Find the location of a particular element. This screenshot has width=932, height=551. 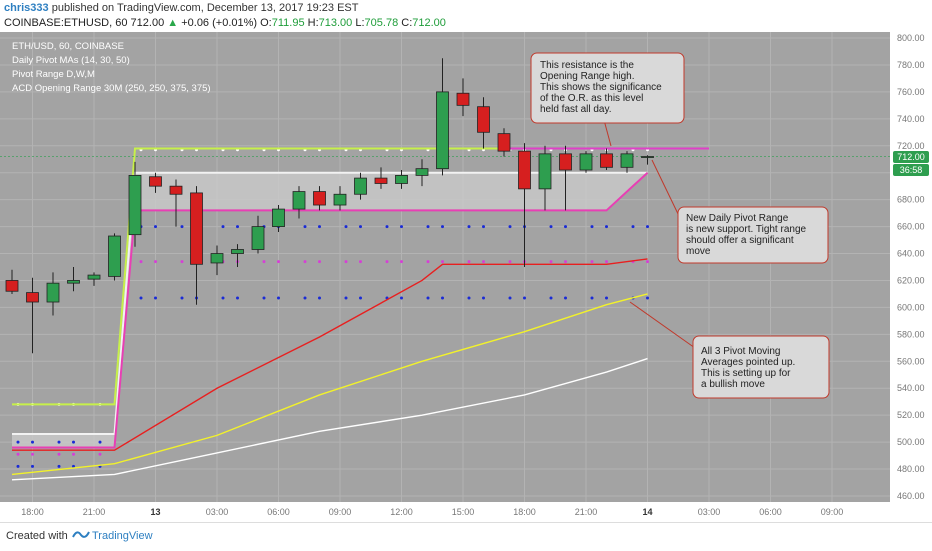

price-tick-label: 740.00 is located at coordinates (911, 119).